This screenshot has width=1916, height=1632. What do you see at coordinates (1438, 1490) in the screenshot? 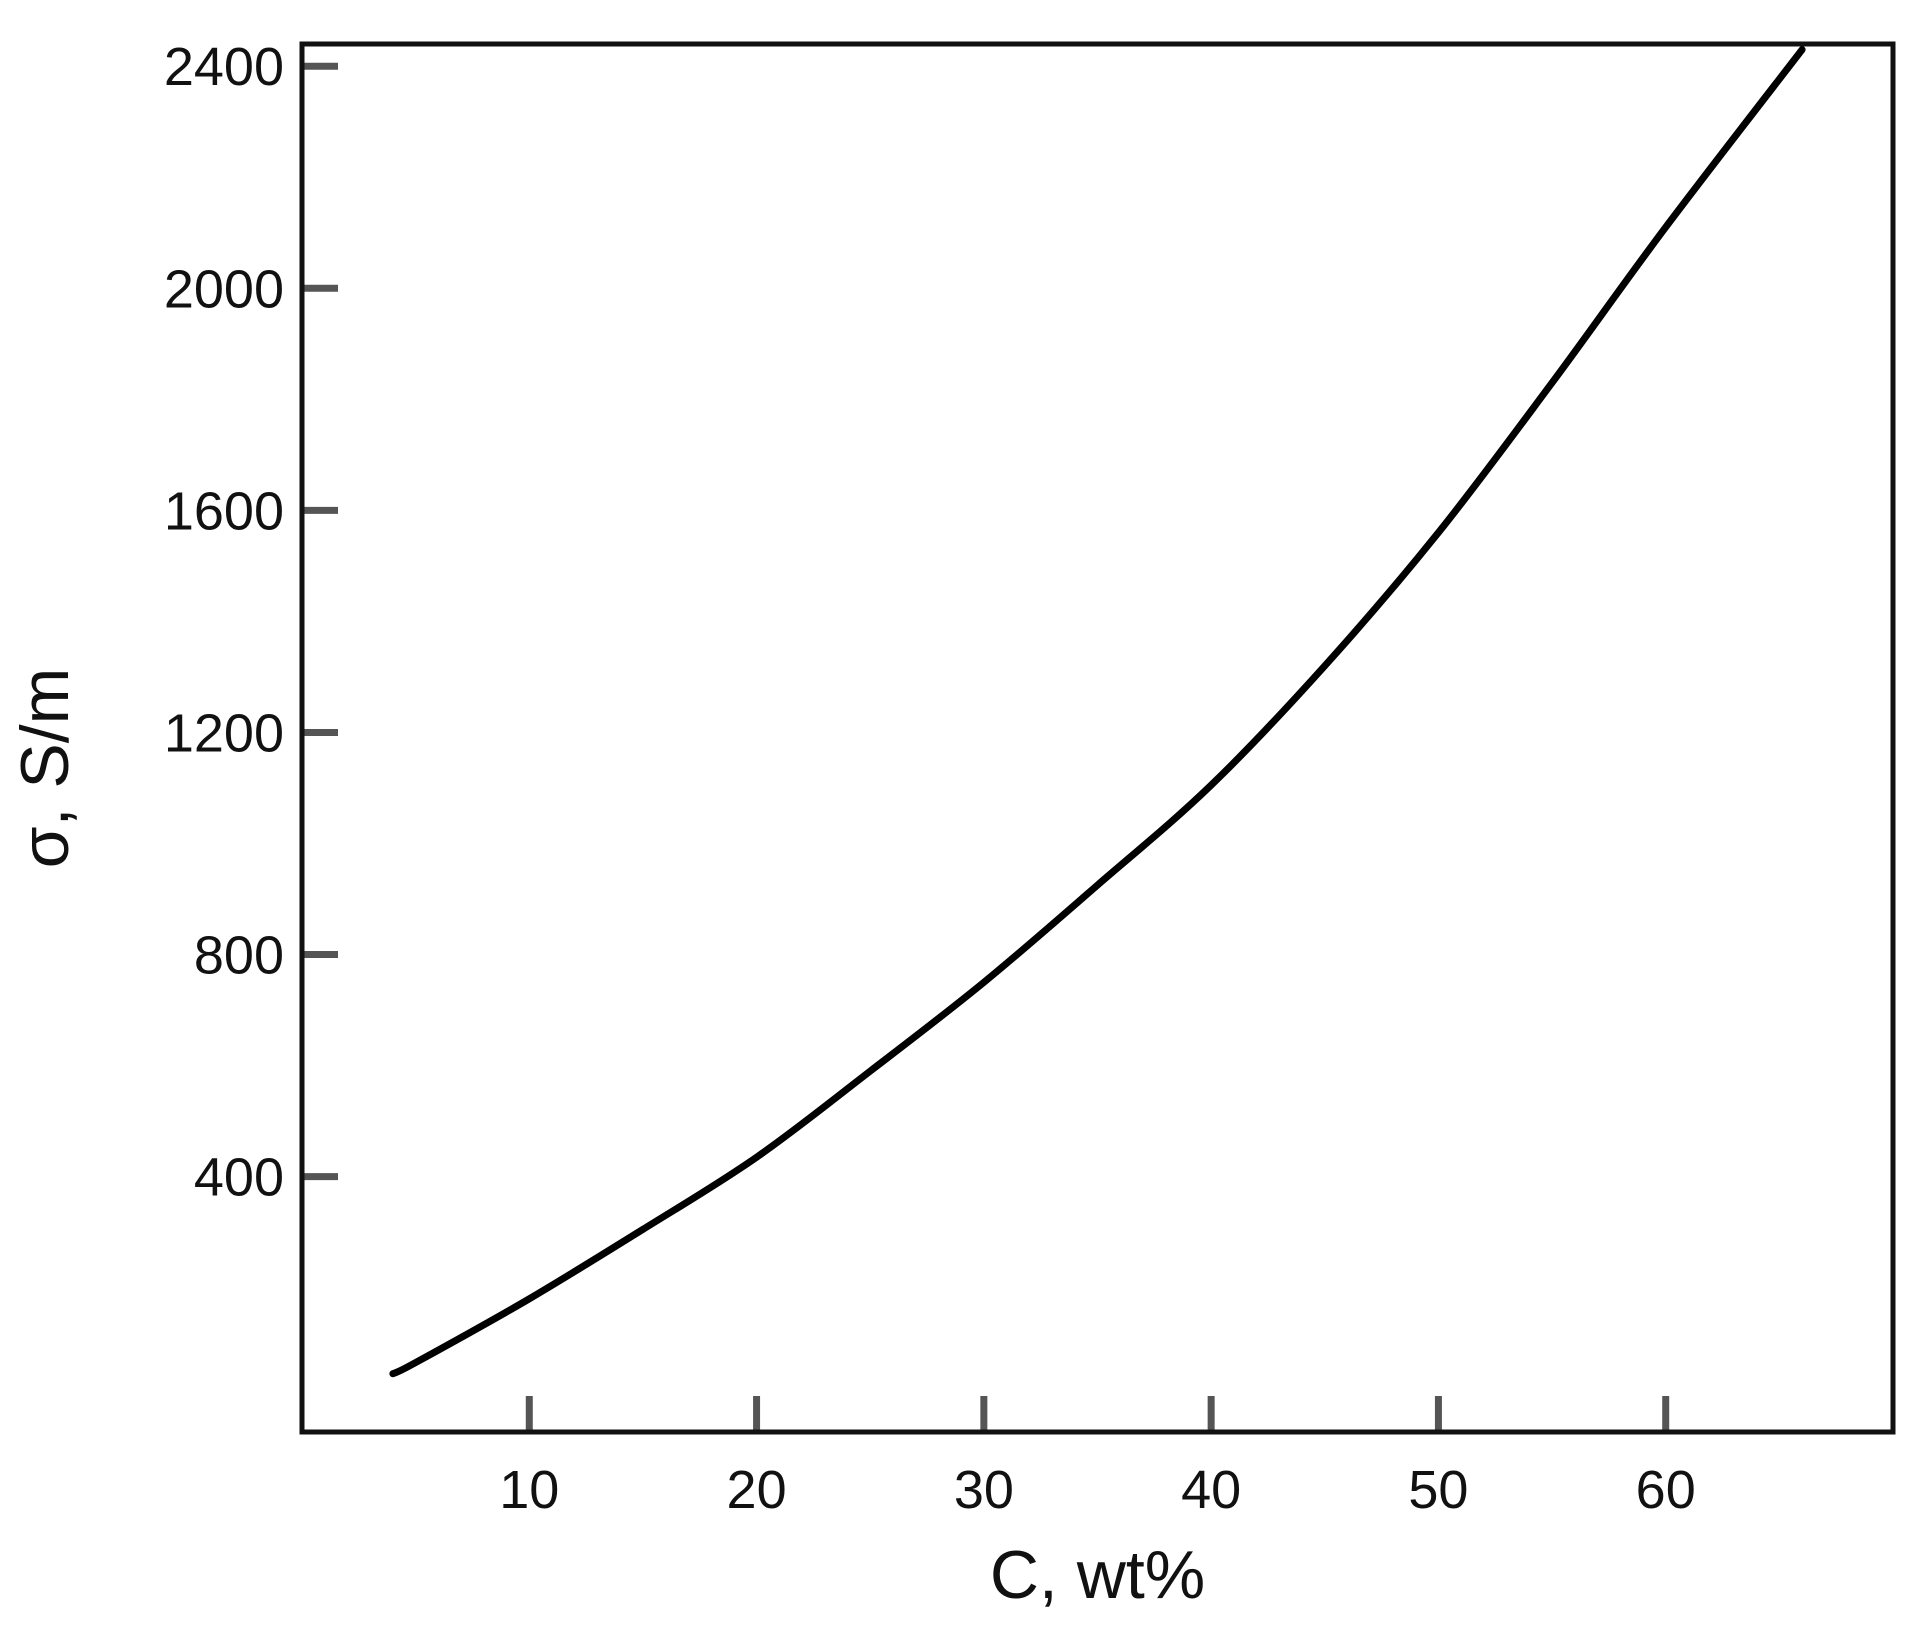
I see `x-tick-label: 50` at bounding box center [1438, 1490].